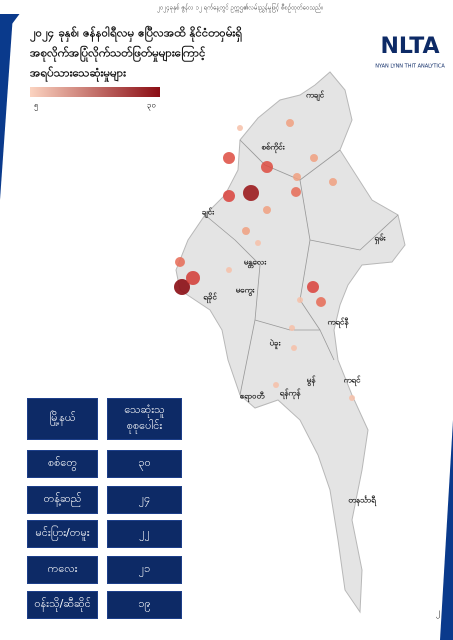  What do you see at coordinates (315, 96) in the screenshot?
I see `region-label: ကချင်` at bounding box center [315, 96].